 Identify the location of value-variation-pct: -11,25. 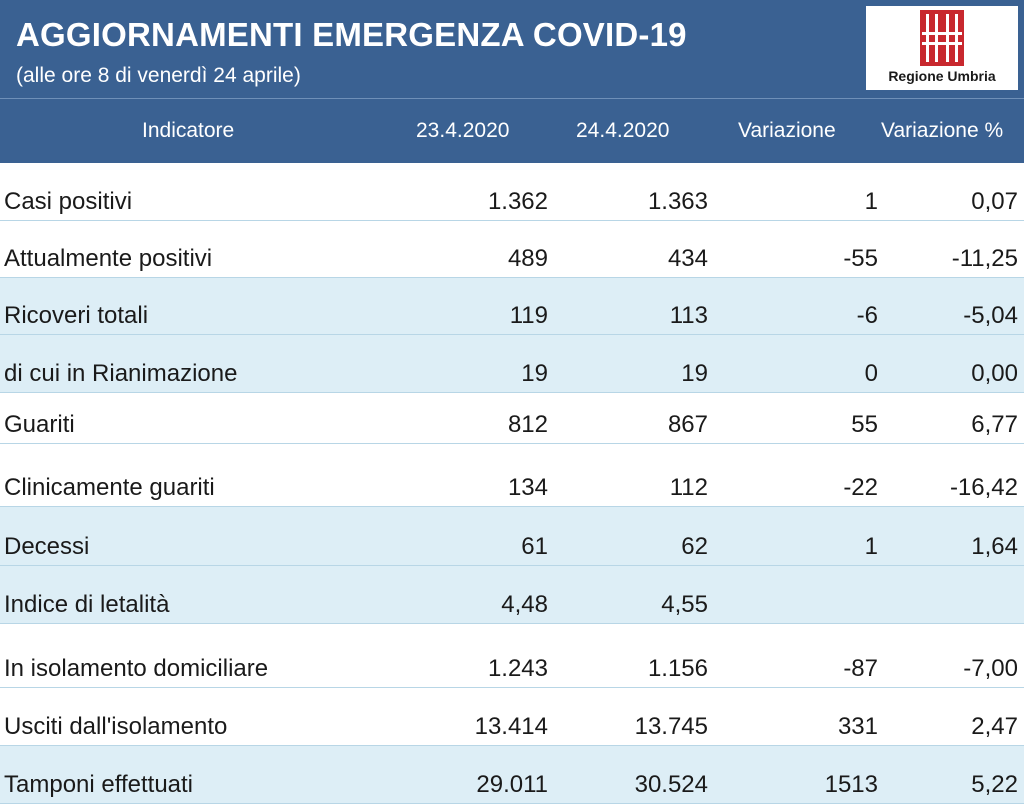
(984, 258).